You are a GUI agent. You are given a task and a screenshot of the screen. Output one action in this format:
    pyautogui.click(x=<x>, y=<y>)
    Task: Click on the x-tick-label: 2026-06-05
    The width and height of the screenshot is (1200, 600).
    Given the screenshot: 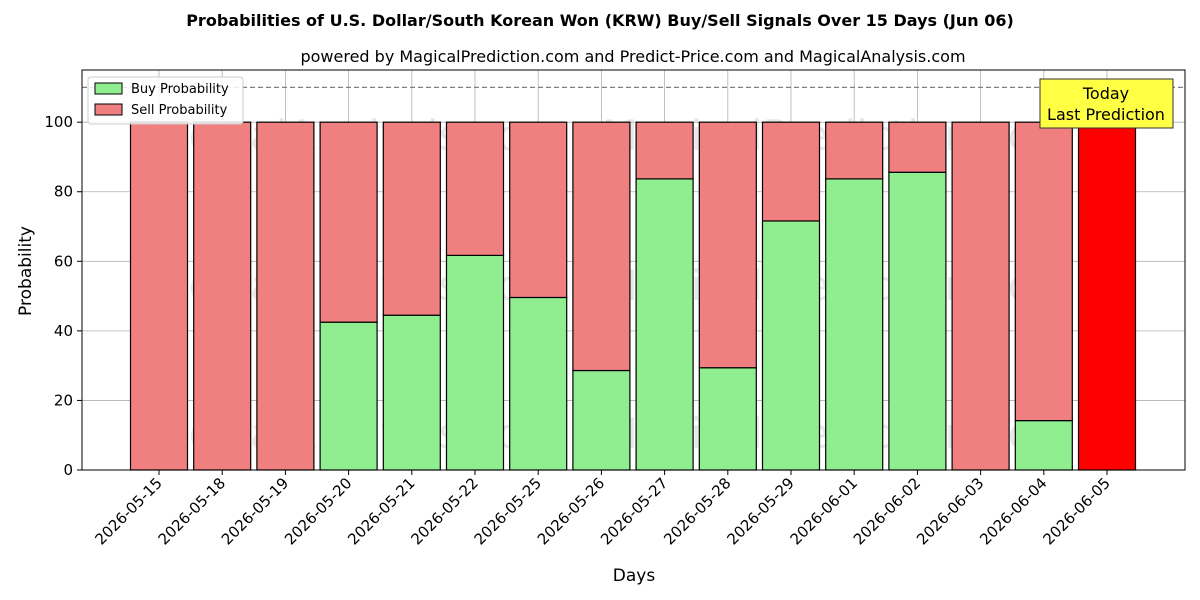 What is the action you would take?
    pyautogui.click(x=1076, y=511)
    